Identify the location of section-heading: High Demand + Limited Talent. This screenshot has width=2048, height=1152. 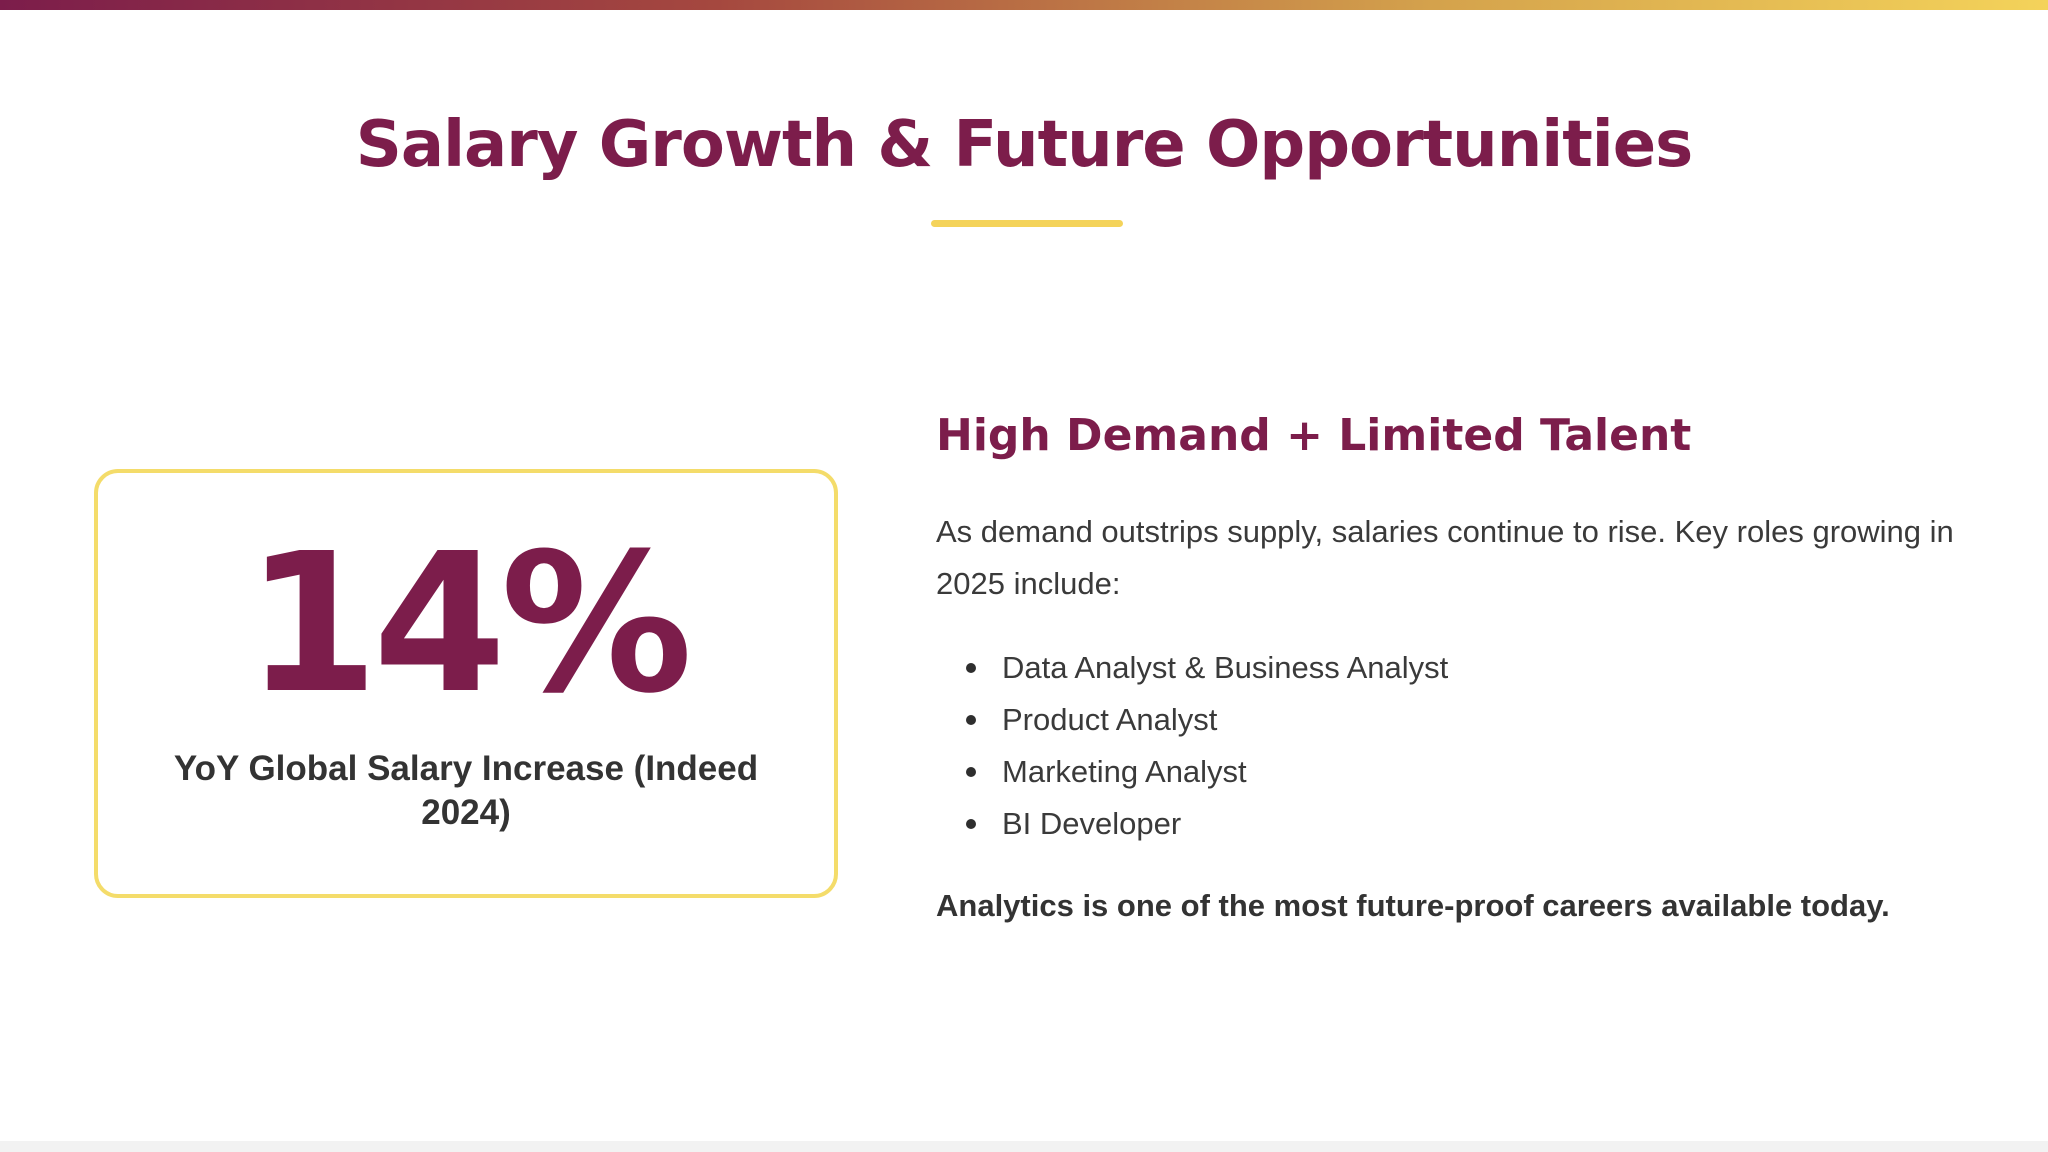
(1314, 435).